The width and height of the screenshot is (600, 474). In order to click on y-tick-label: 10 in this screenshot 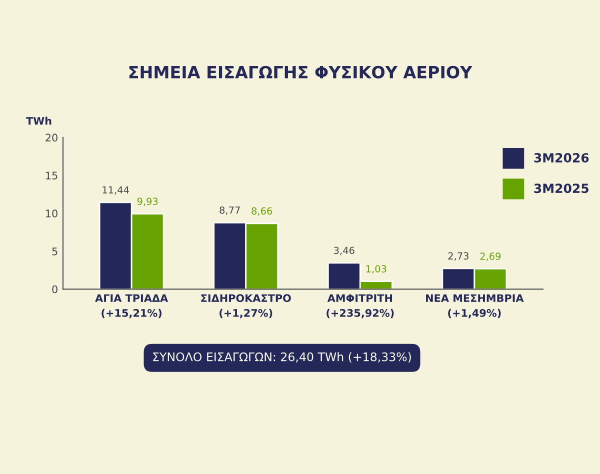, I will do `click(52, 214)`.